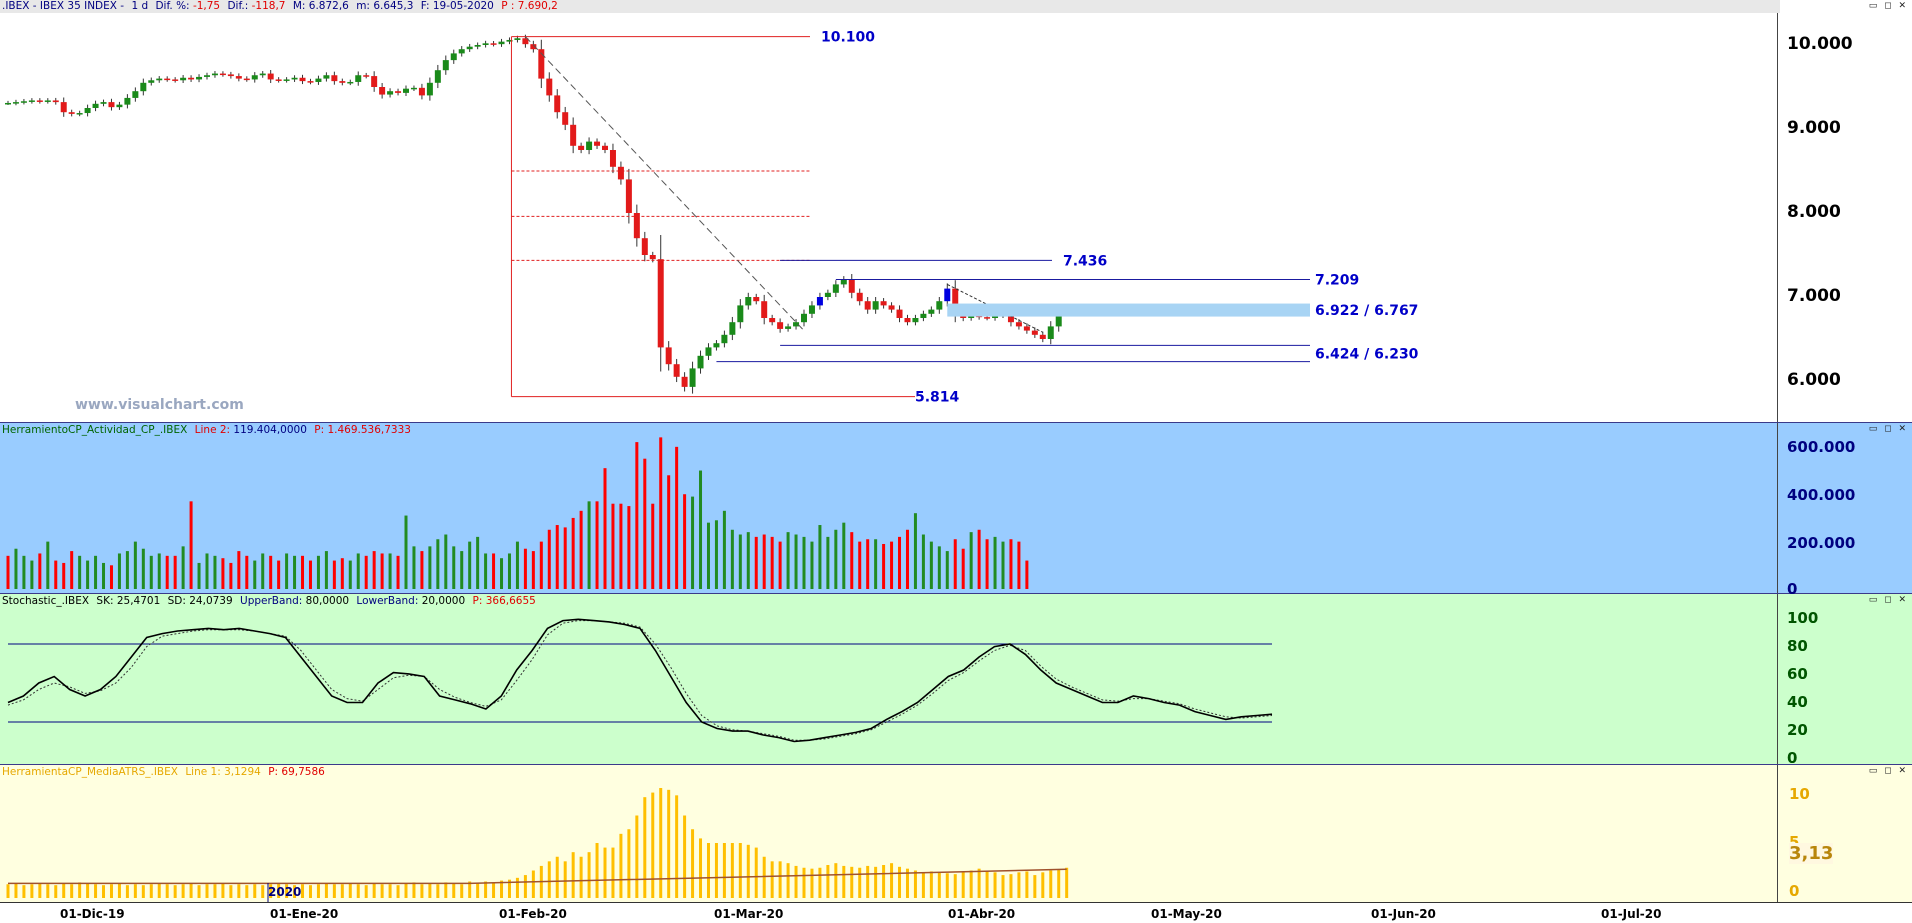 This screenshot has width=1912, height=923. I want to click on price-tick-7000: 7.000, so click(1814, 296).